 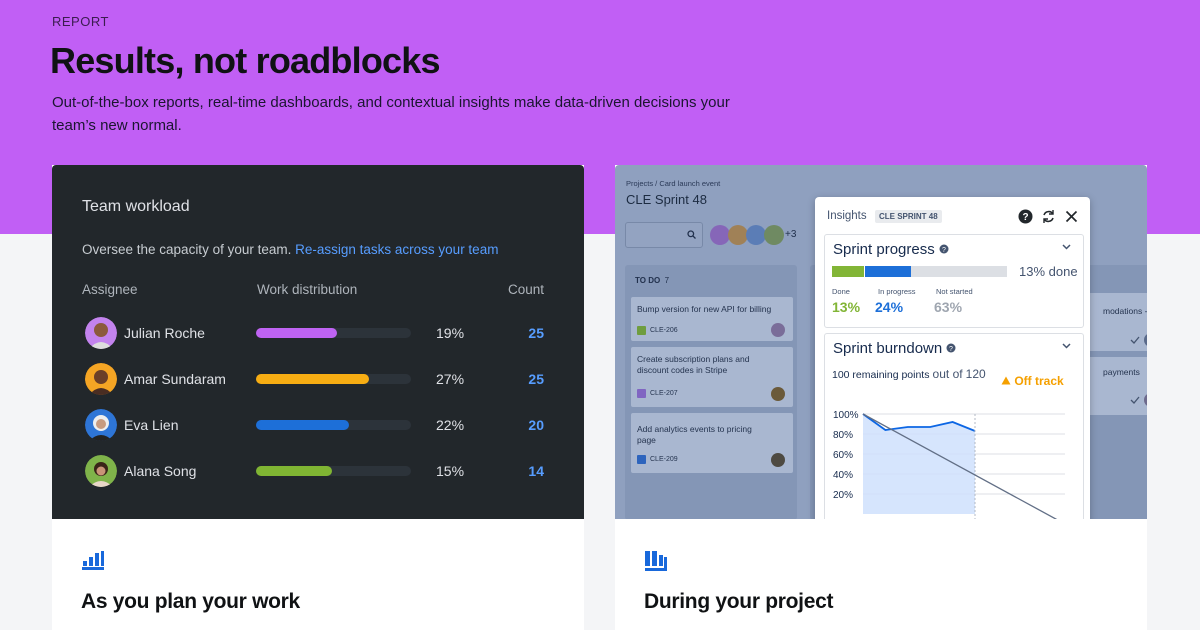 What do you see at coordinates (536, 471) in the screenshot?
I see `task-count-link: 14` at bounding box center [536, 471].